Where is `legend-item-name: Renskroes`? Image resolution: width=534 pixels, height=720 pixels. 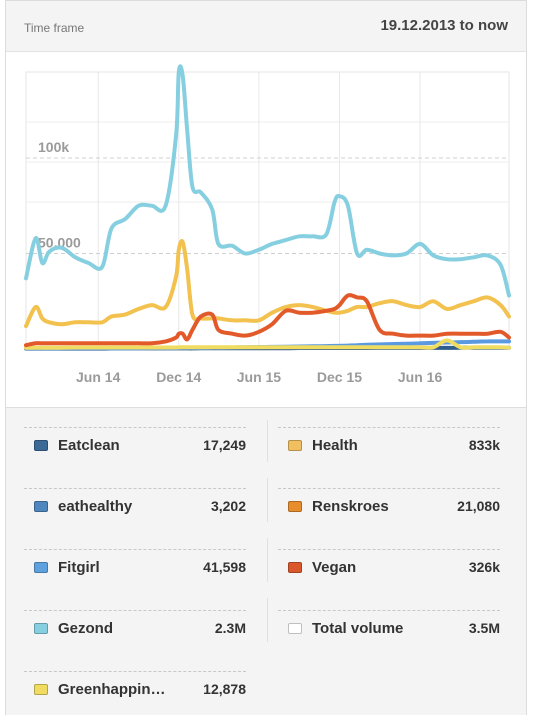 legend-item-name: Renskroes is located at coordinates (350, 506).